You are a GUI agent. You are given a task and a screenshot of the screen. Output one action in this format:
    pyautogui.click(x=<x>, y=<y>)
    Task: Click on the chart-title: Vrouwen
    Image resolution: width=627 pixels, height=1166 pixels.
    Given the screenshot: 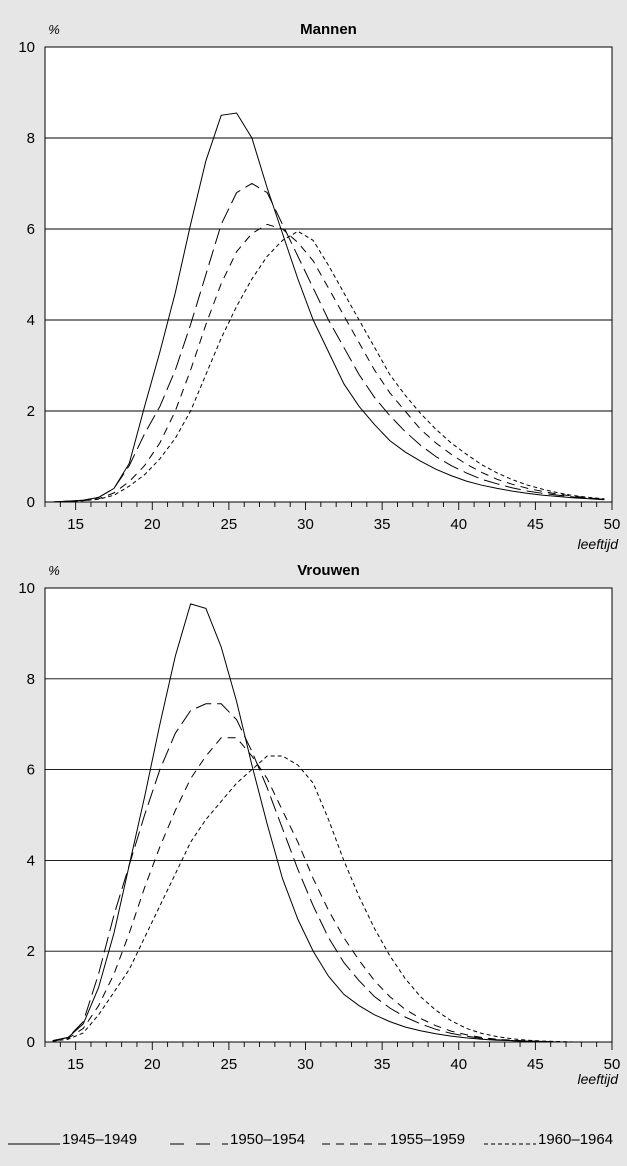 What is the action you would take?
    pyautogui.click(x=328, y=570)
    